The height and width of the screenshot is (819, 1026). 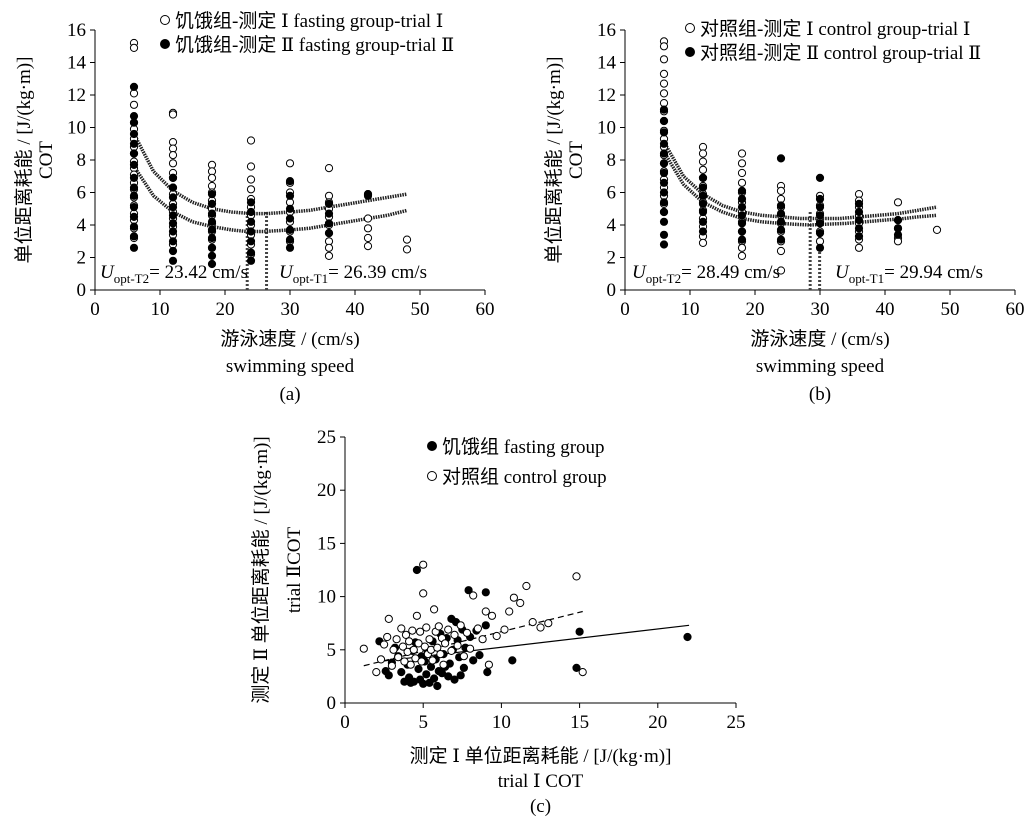 I want to click on annotation-value: = 28.49 cm/s, so click(x=730, y=272).